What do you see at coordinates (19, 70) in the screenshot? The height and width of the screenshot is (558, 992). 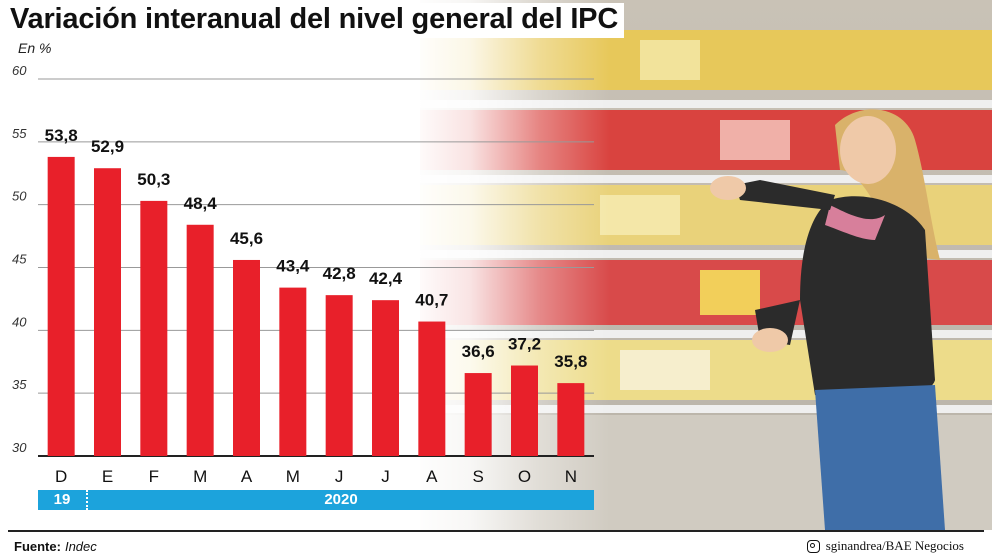 I see `y-tick-label: 60` at bounding box center [19, 70].